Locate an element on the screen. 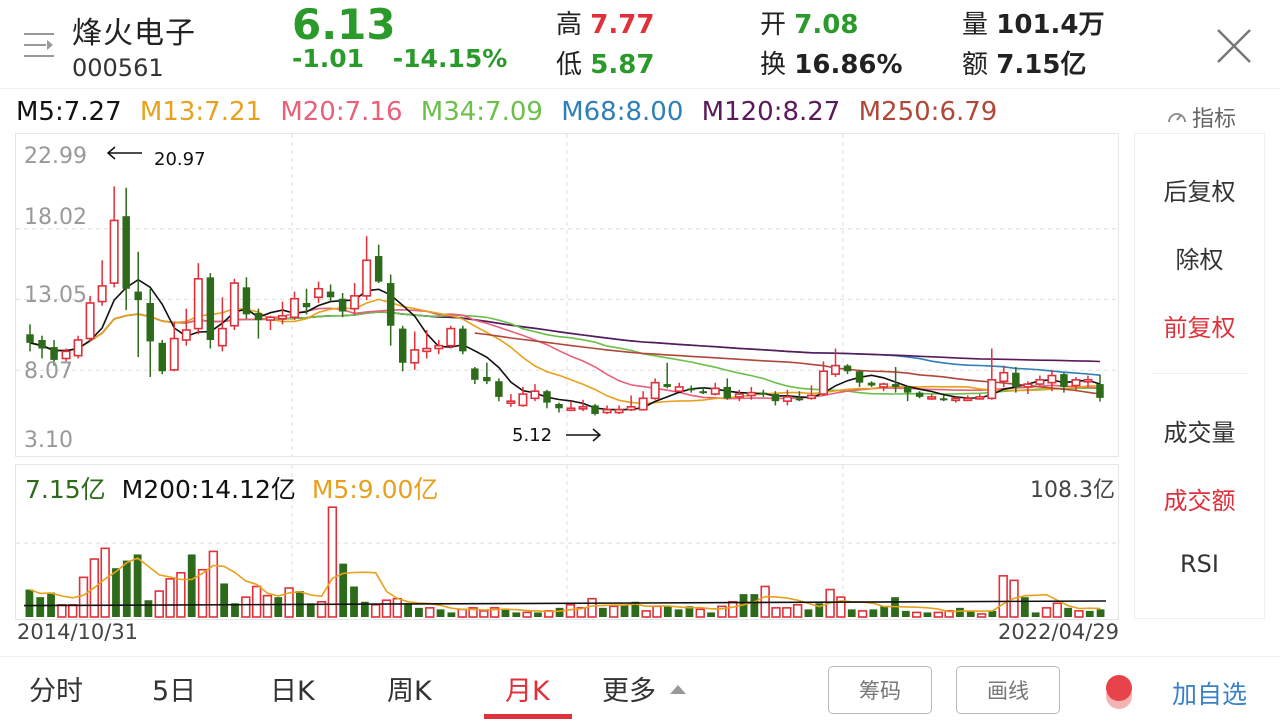 This screenshot has height=721, width=1280. turnover-stat: 换 16.86% is located at coordinates (831, 65).